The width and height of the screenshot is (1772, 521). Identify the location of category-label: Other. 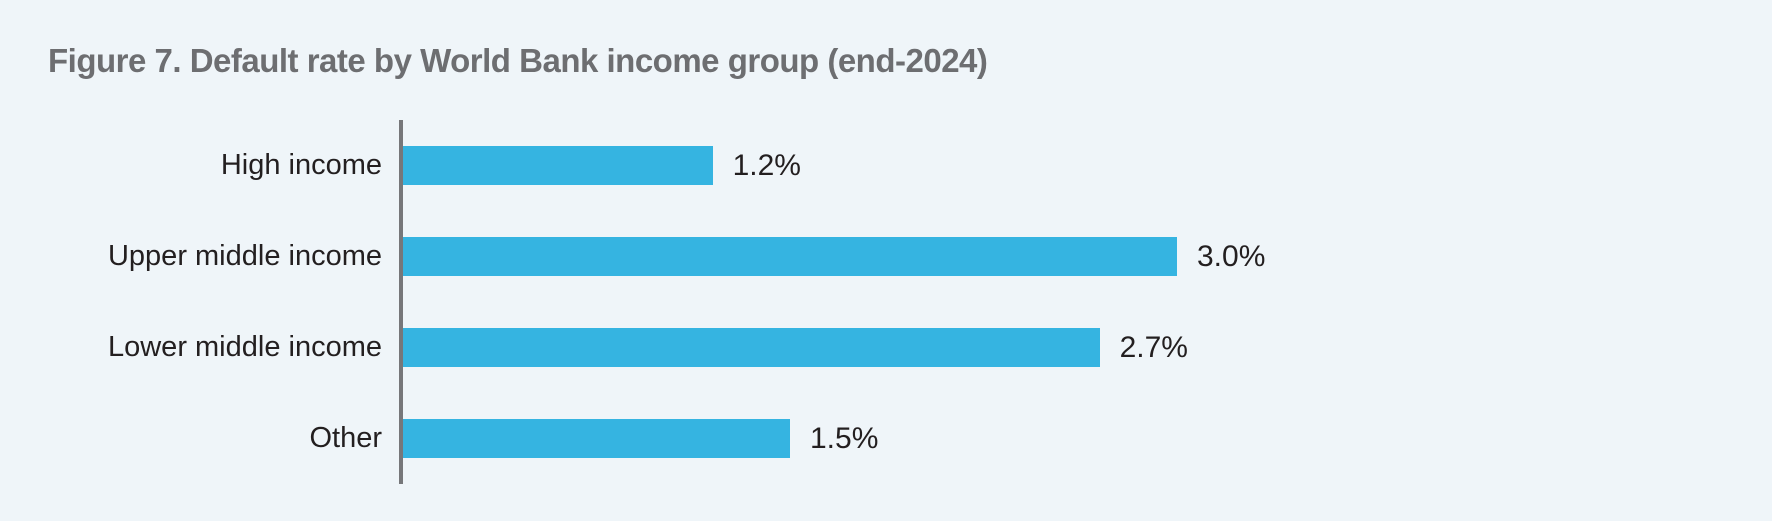
(345, 438).